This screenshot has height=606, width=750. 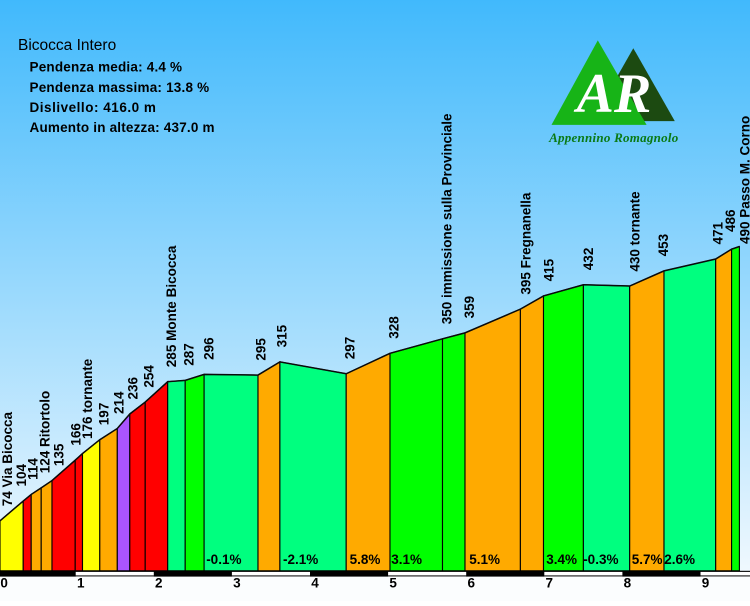 What do you see at coordinates (613, 94) in the screenshot?
I see `svg-text: AR` at bounding box center [613, 94].